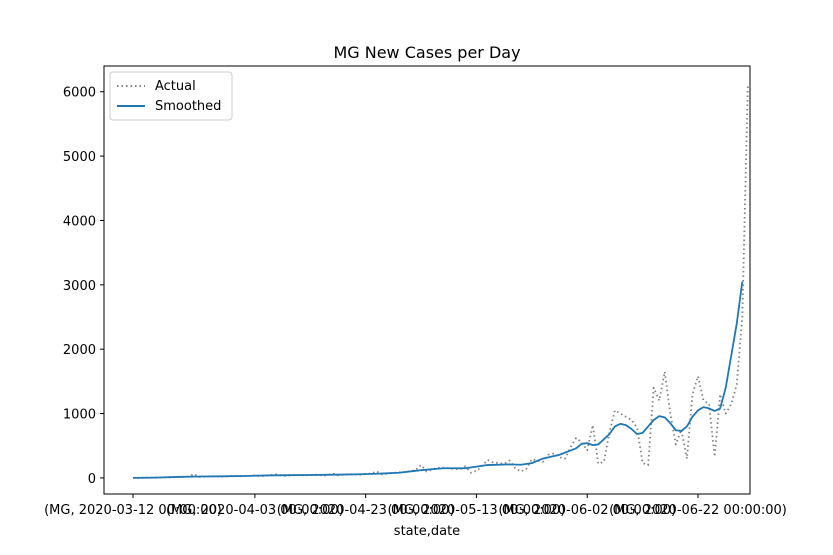 The width and height of the screenshot is (833, 555). What do you see at coordinates (366, 510) in the screenshot?
I see `x-tick-label: (MG, 2020-04-23 00:00:00)` at bounding box center [366, 510].